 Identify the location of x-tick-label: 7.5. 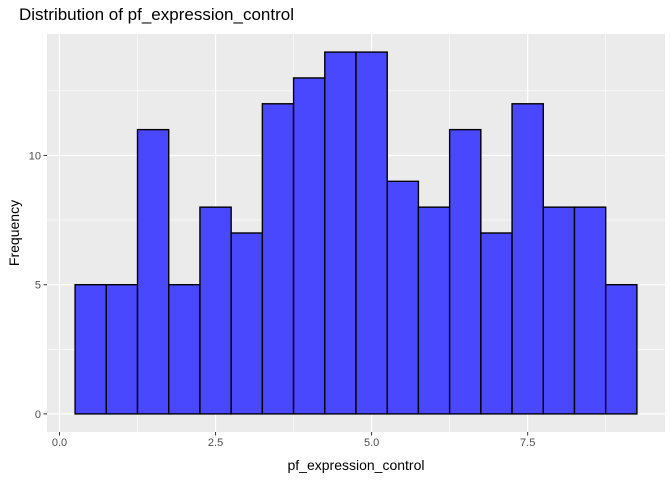
(527, 443).